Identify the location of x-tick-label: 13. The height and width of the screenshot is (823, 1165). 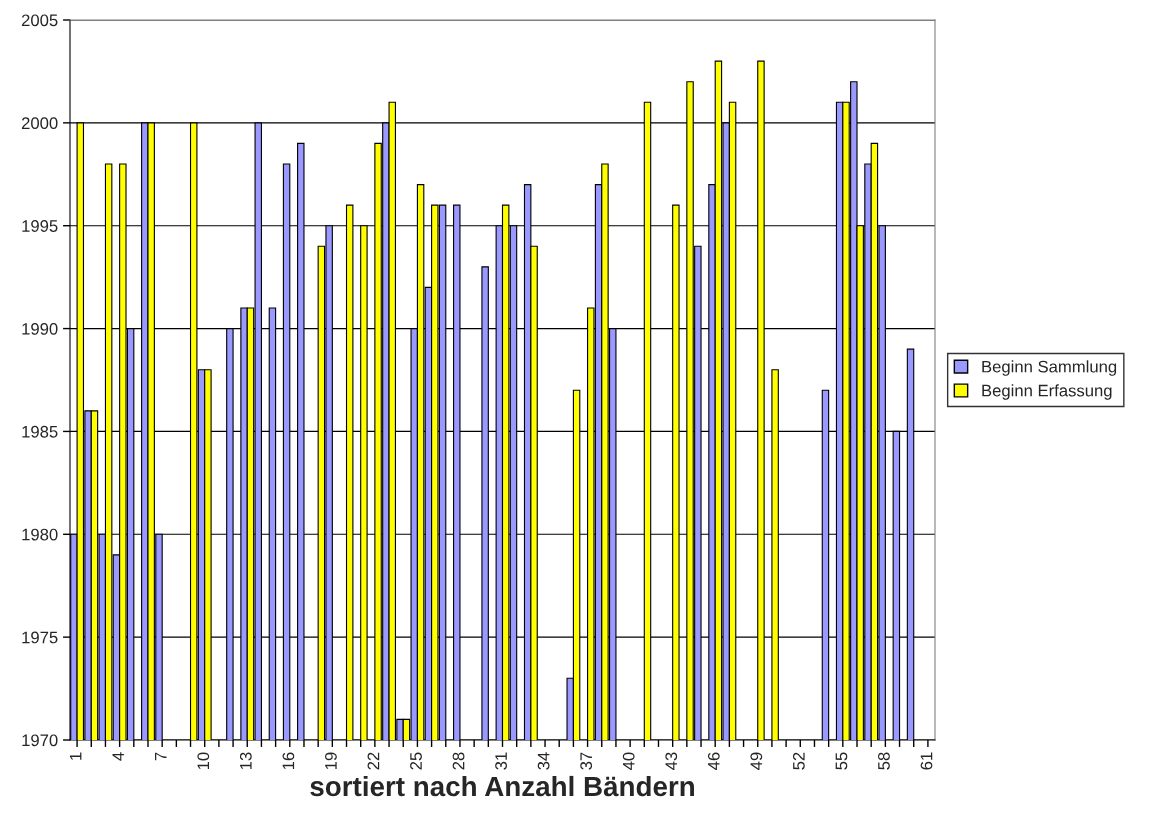
(245, 761).